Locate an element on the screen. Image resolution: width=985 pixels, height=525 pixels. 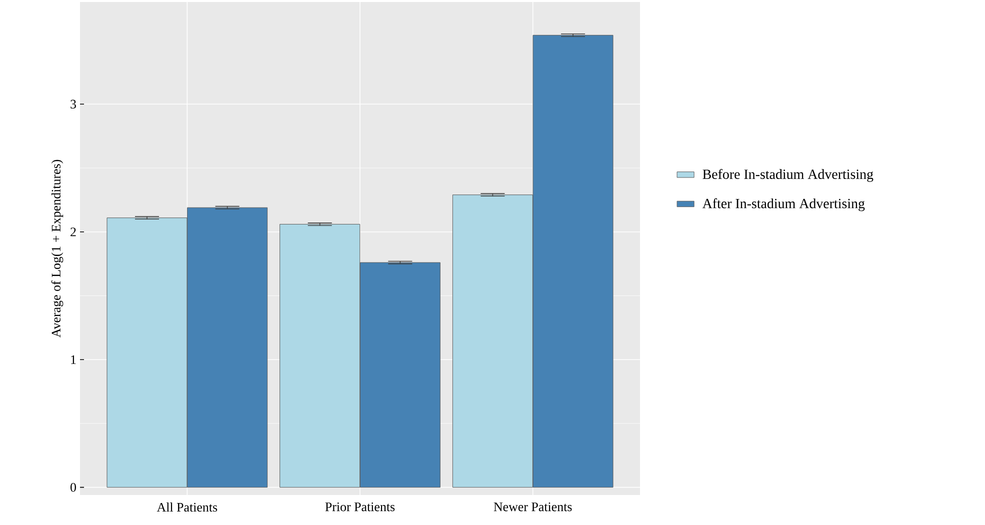
x-tick-label: All Patients is located at coordinates (187, 507).